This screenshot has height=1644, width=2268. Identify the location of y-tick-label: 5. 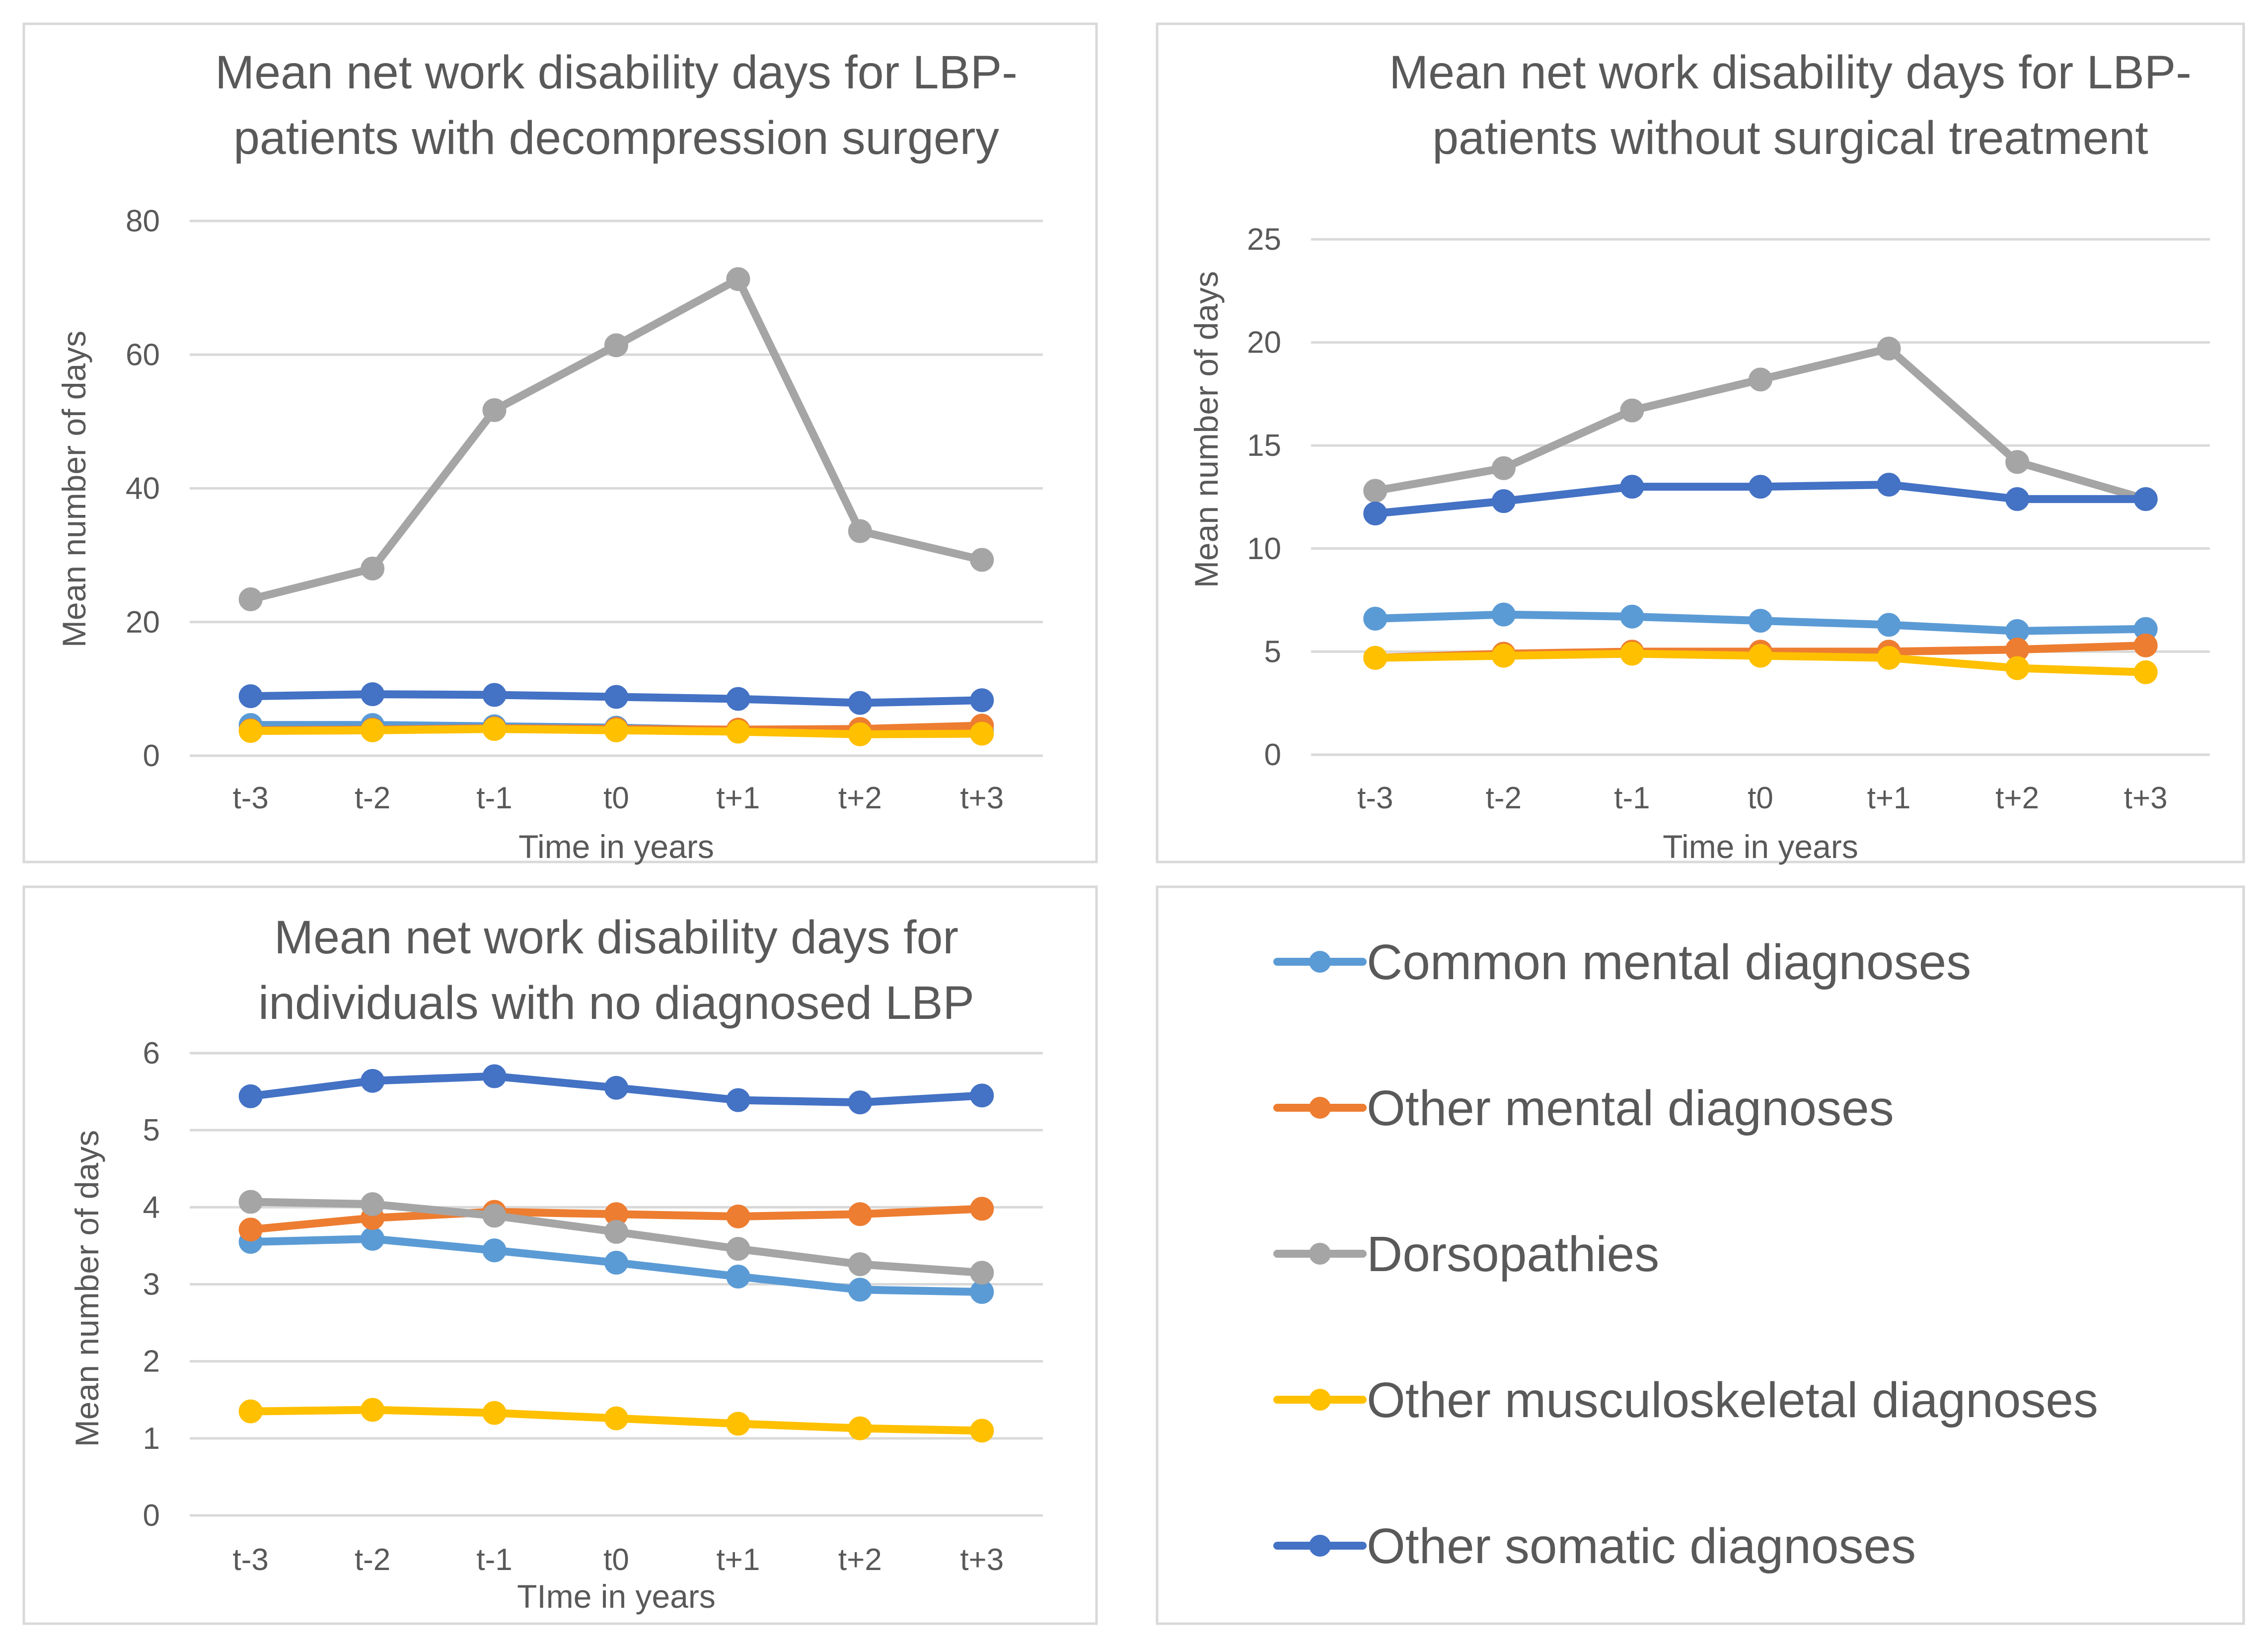
(151, 1130).